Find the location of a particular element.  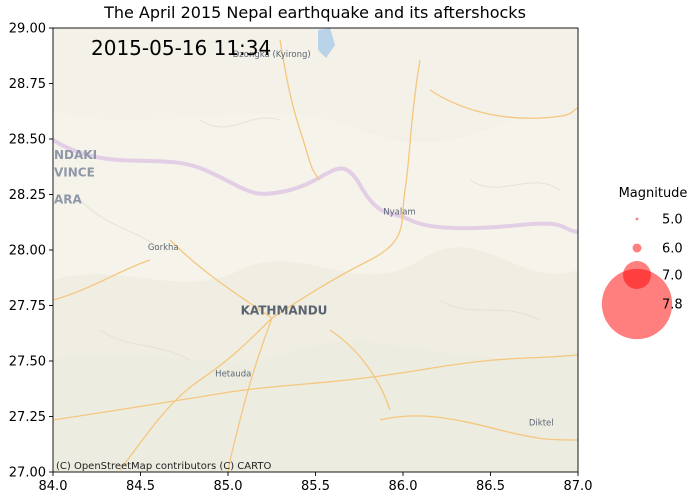

y-tick-label: 27.75 is located at coordinates (27, 306).